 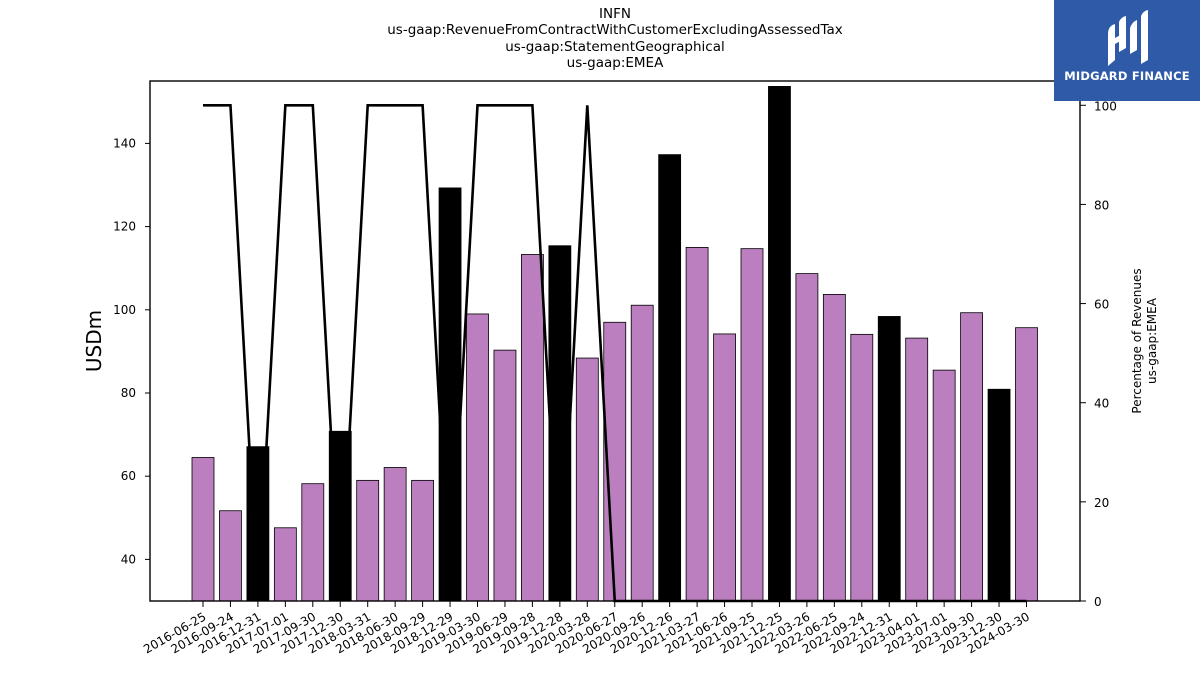 What do you see at coordinates (615, 46) in the screenshot?
I see `title-line-statement: us-gaap:StatementGeographical` at bounding box center [615, 46].